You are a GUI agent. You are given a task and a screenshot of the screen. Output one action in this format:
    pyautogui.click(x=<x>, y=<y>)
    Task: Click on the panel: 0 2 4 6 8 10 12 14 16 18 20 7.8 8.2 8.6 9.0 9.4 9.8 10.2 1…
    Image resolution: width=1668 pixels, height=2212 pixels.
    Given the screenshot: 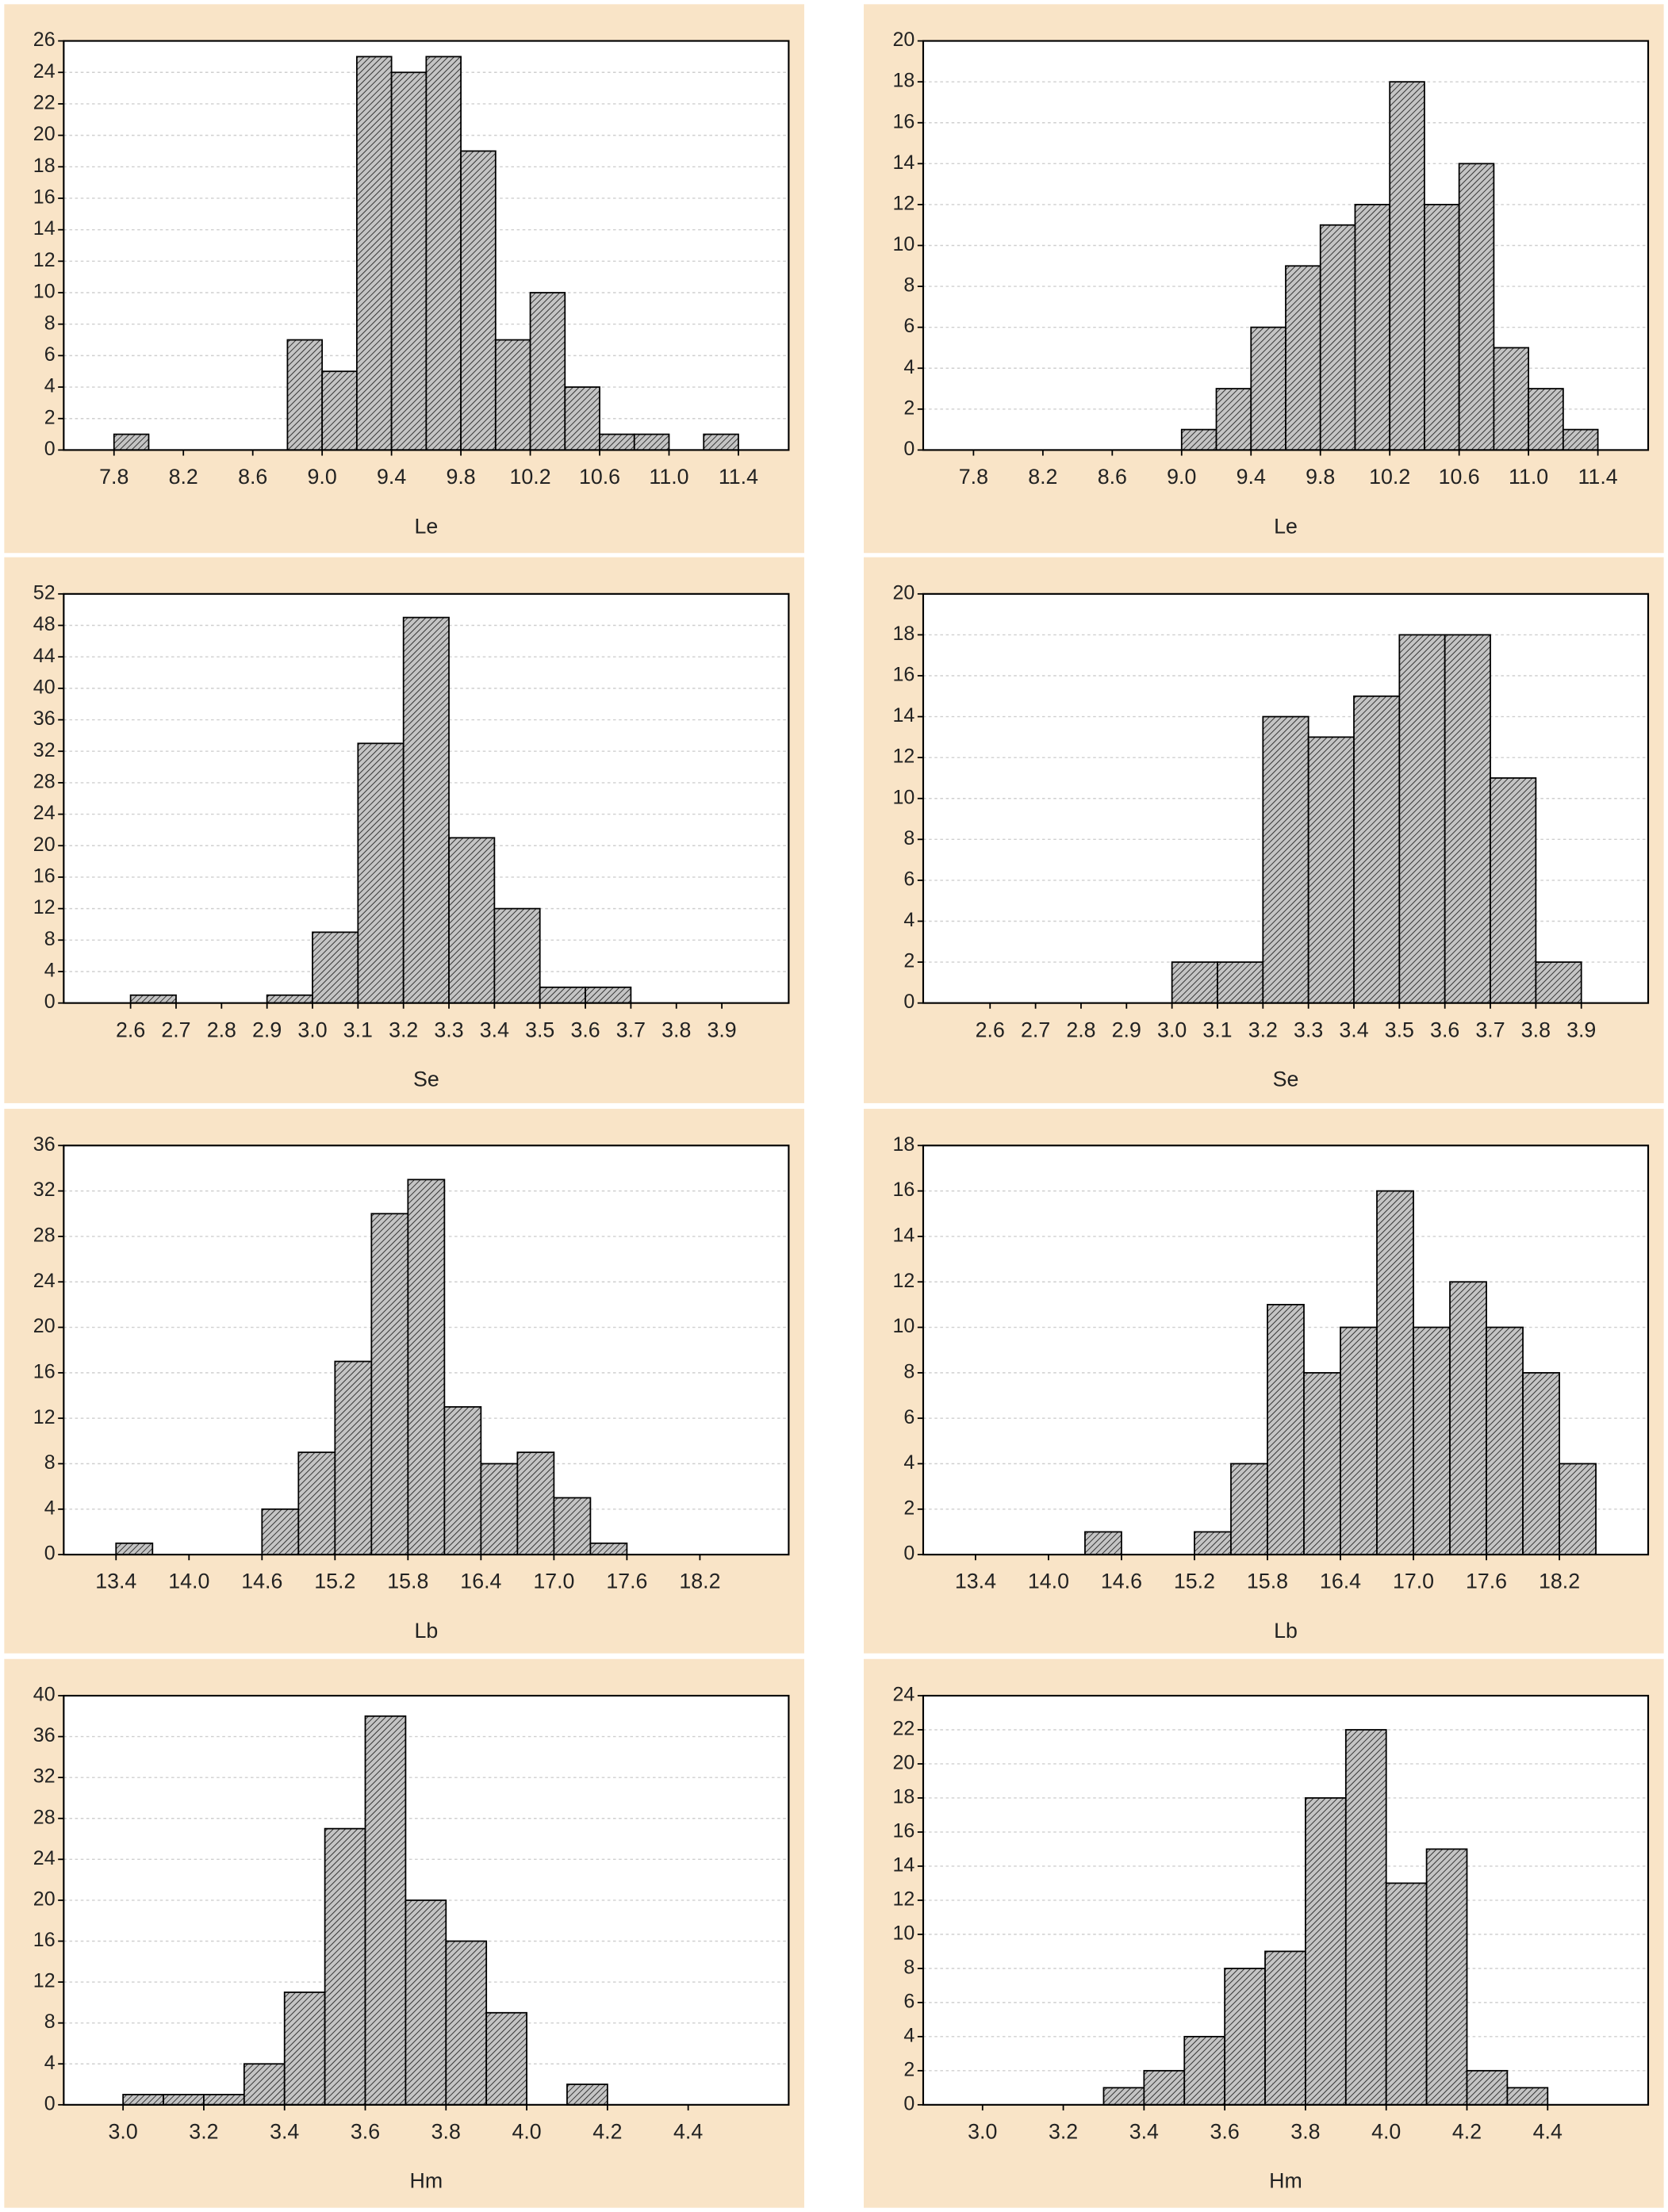 What is the action you would take?
    pyautogui.click(x=1263, y=279)
    